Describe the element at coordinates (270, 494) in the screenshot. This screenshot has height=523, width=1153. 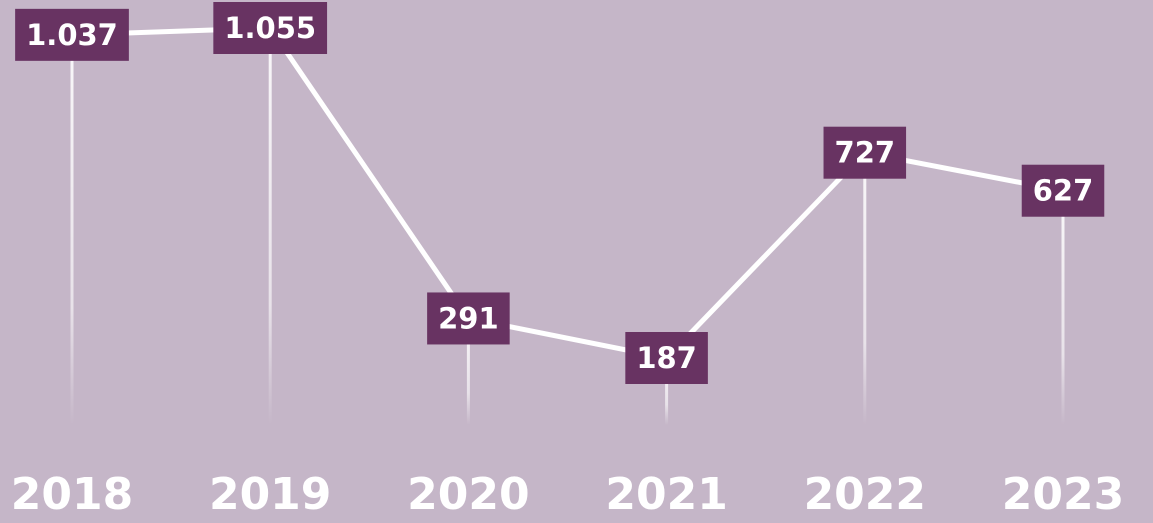
I see `x-tick-label: 2019` at that location.